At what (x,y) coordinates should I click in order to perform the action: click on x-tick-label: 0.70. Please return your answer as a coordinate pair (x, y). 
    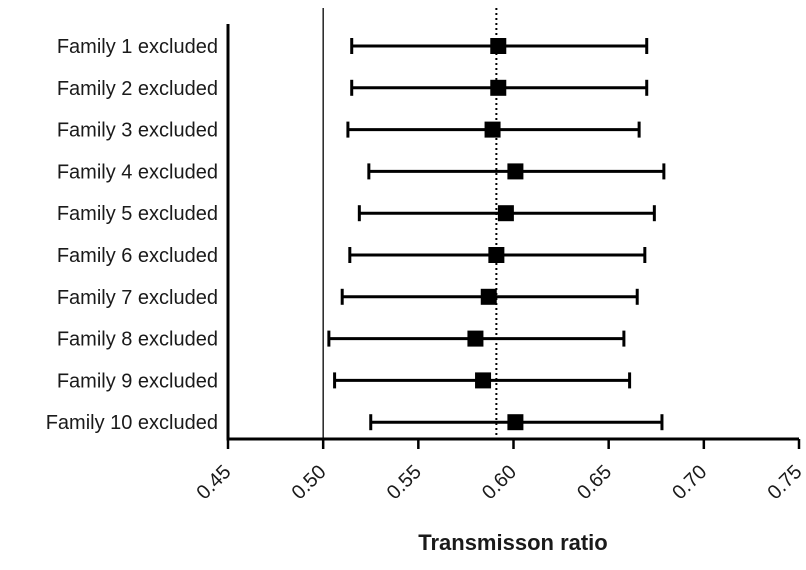
    Looking at the image, I should click on (689, 482).